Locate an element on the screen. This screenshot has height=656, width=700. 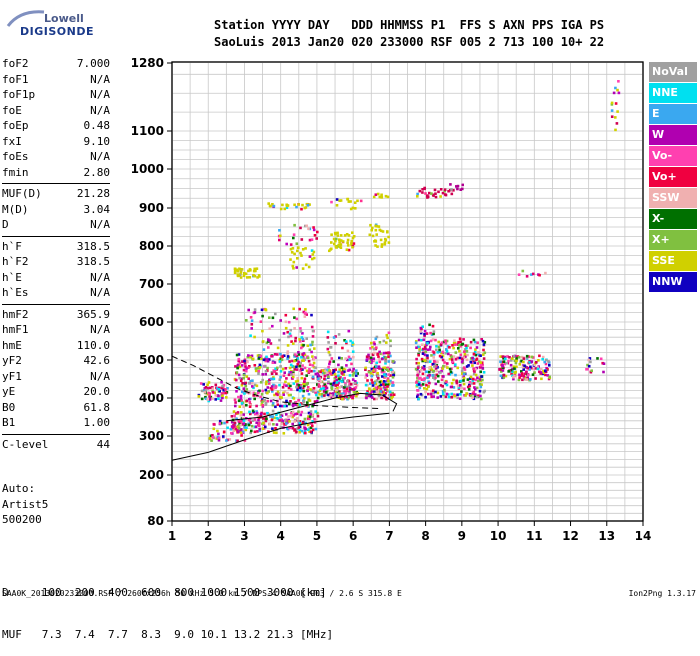
param-value: N/A is located at coordinates (100, 376).